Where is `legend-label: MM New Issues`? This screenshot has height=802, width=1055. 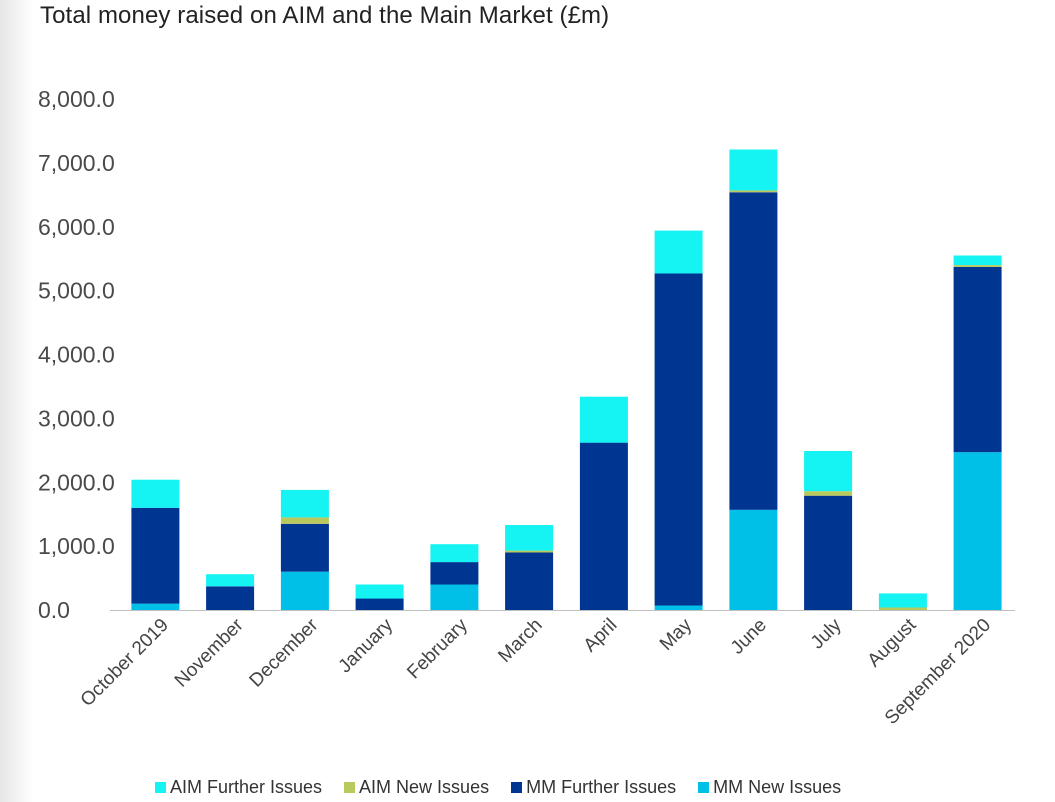
legend-label: MM New Issues is located at coordinates (777, 787).